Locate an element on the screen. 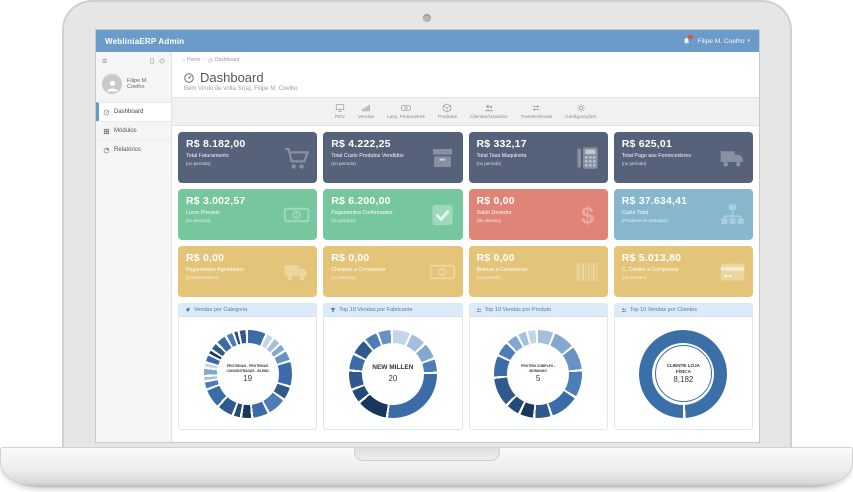  sidebar-user: Filipe M. Coelho is located at coordinates (133, 86).